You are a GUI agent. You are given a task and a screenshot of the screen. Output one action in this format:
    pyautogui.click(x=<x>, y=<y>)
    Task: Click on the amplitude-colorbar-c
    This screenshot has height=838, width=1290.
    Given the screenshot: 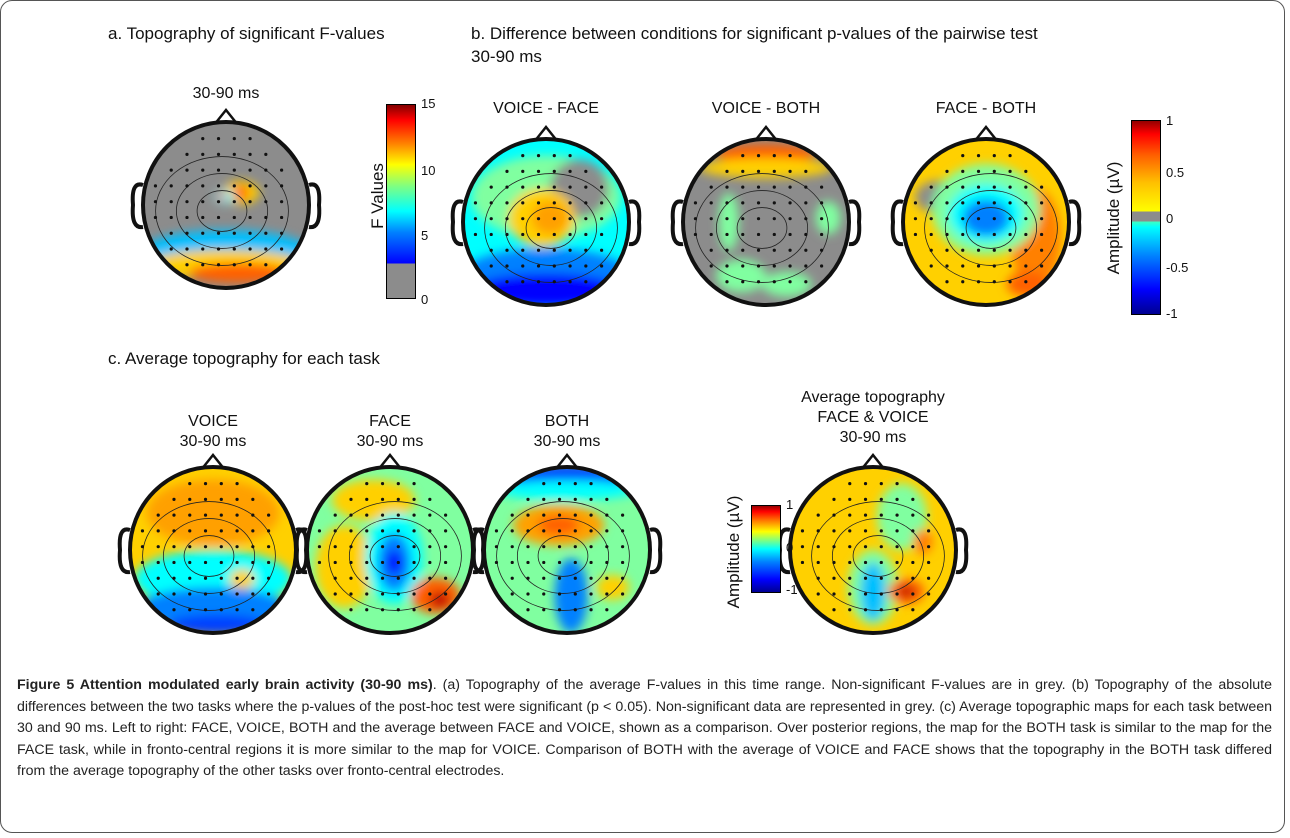 What is the action you would take?
    pyautogui.click(x=766, y=549)
    